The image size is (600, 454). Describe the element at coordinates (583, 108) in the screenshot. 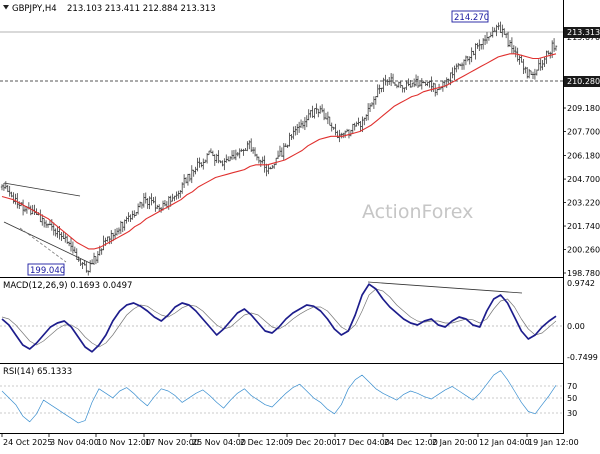

I see `price-tick-label: 209.180` at that location.